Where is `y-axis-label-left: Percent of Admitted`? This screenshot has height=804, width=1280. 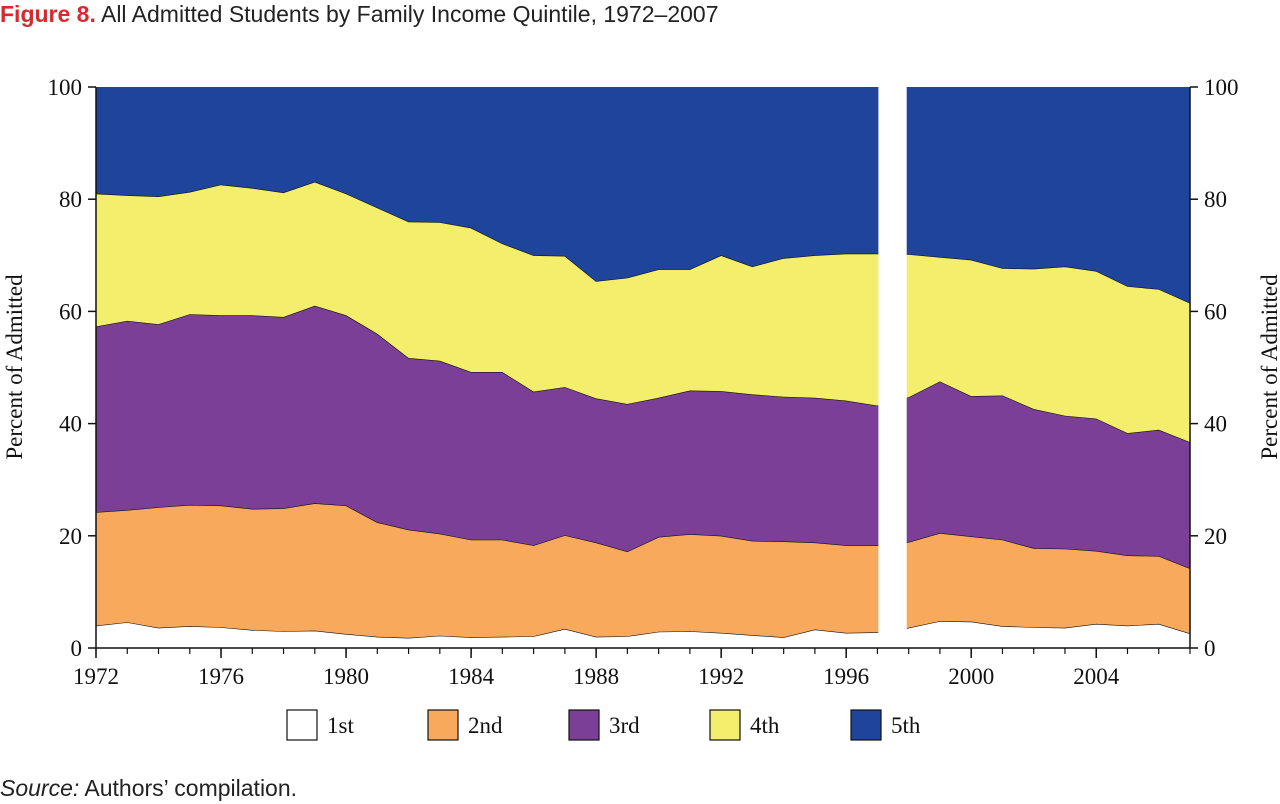 y-axis-label-left: Percent of Admitted is located at coordinates (14, 367).